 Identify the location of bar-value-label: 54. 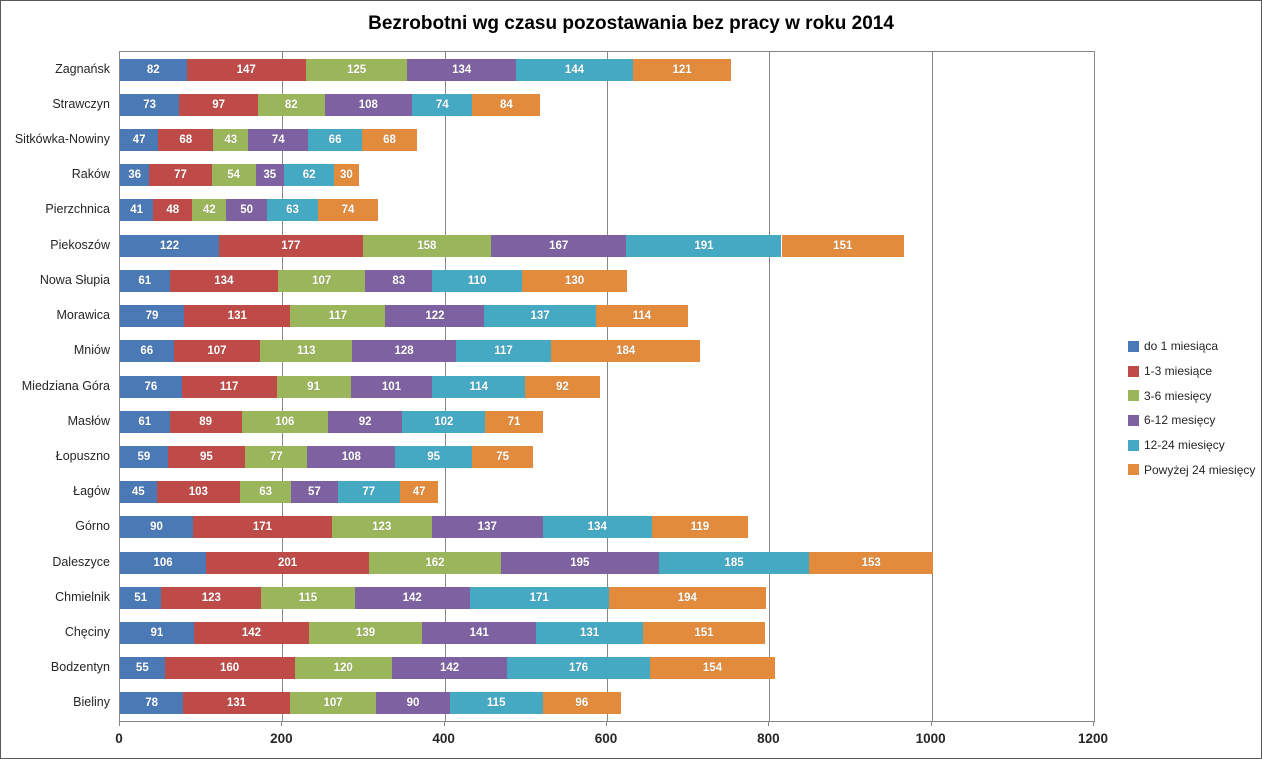
(234, 175).